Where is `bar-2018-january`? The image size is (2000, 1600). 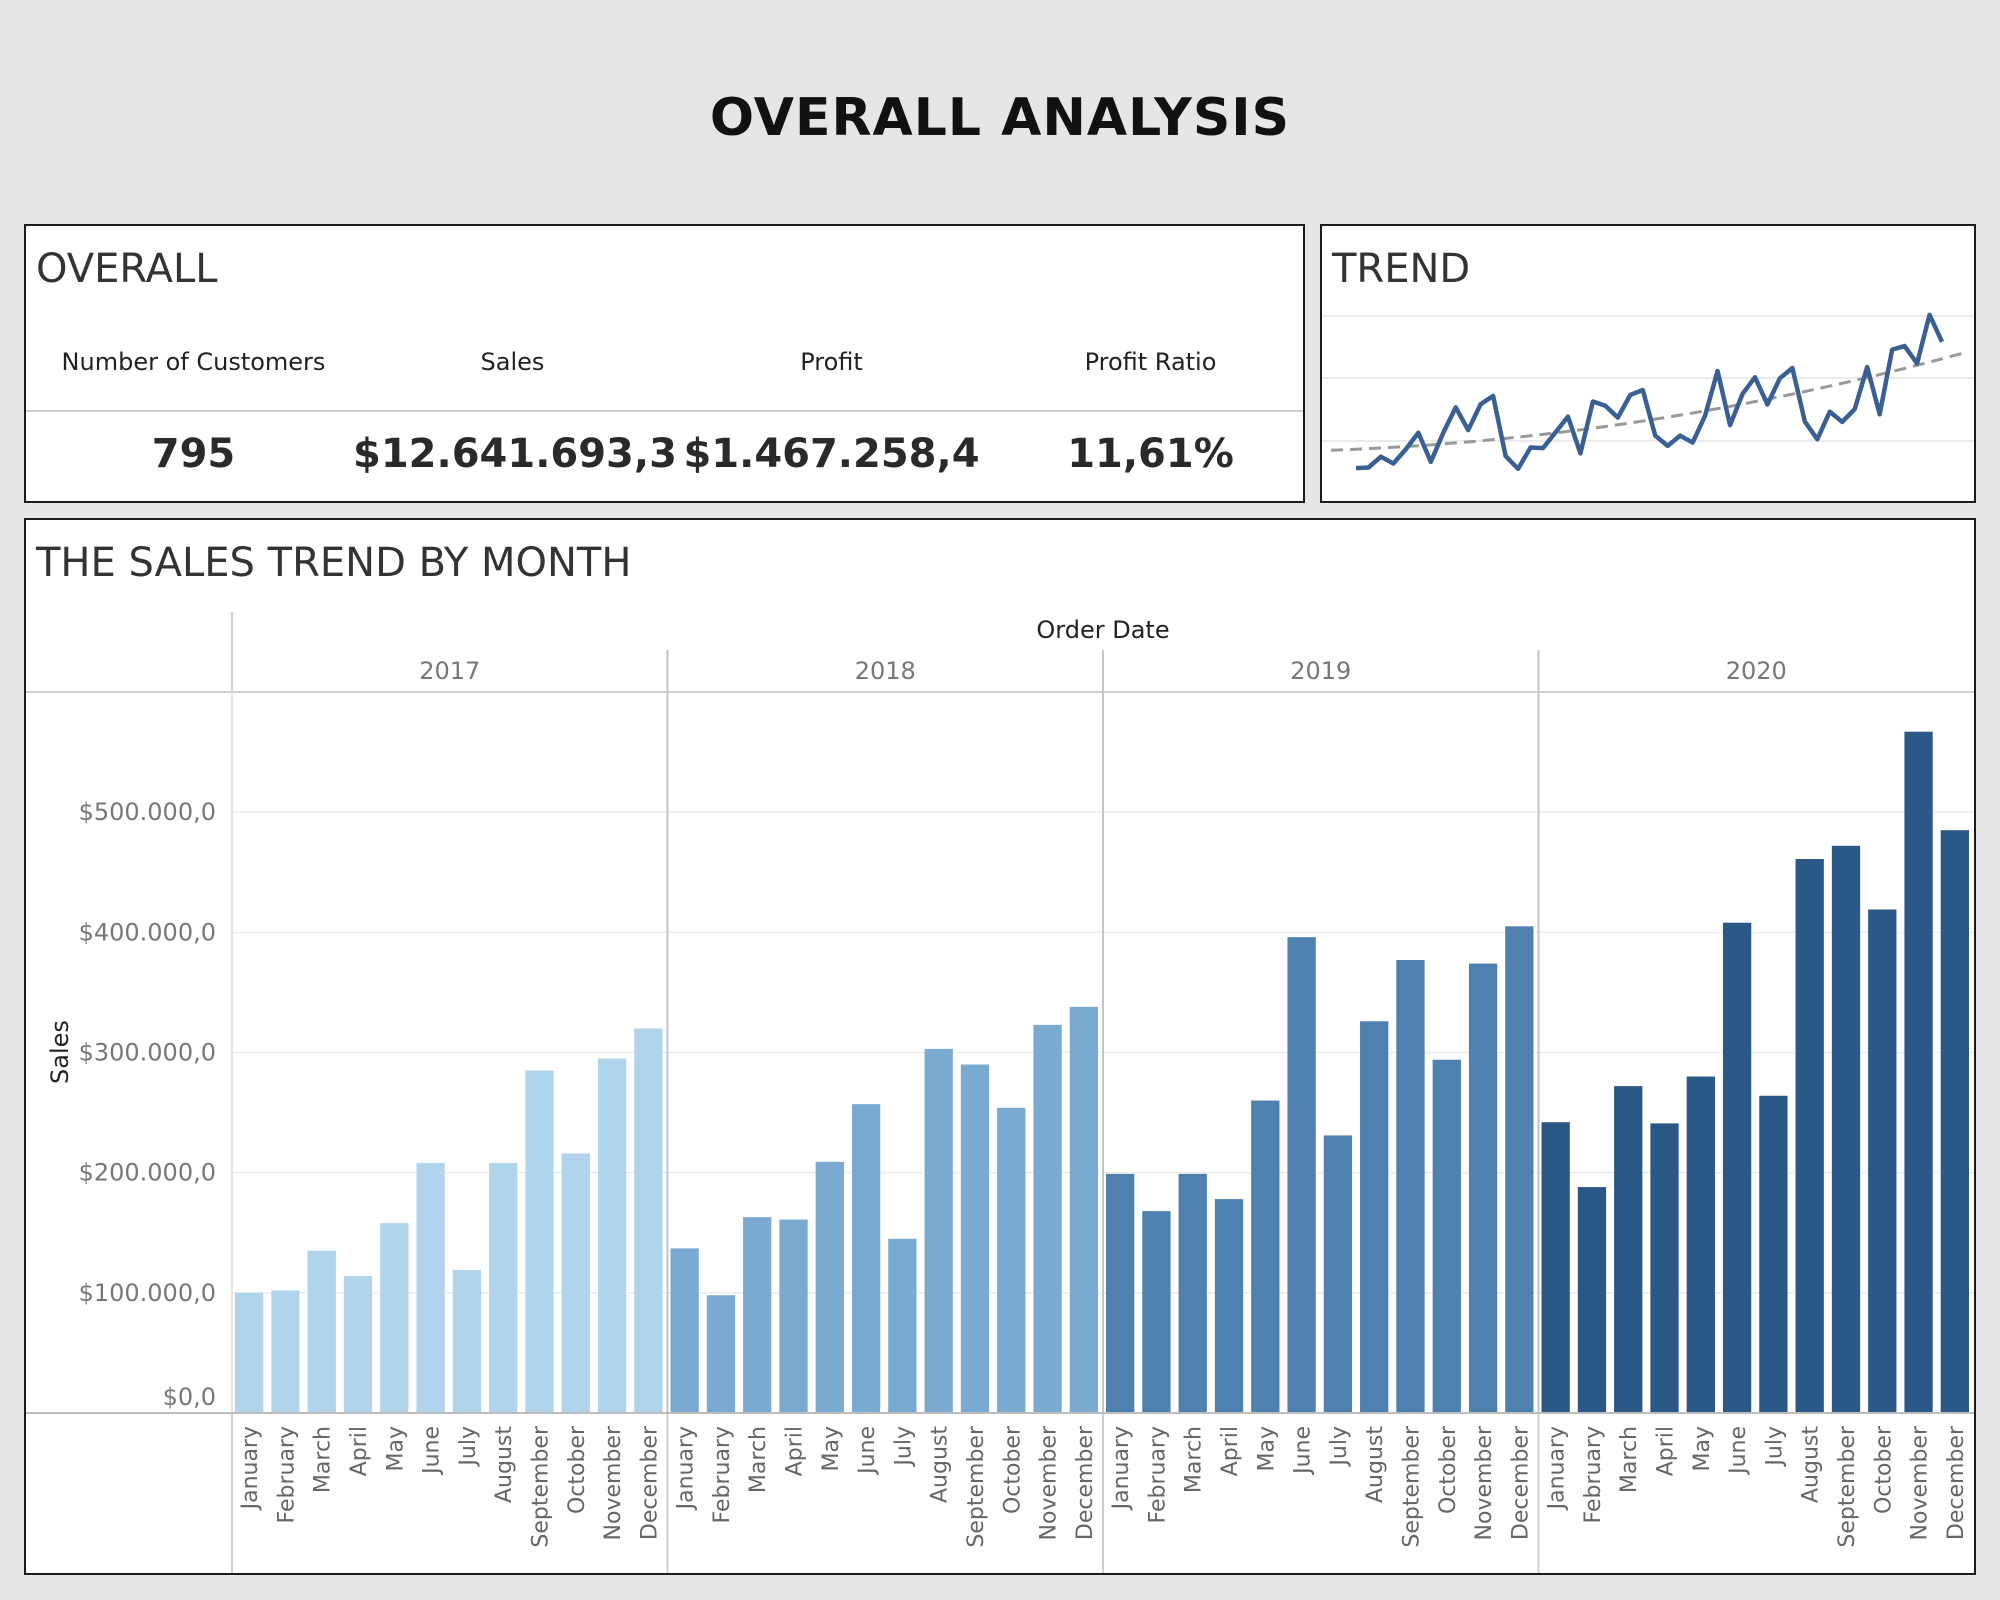 bar-2018-january is located at coordinates (684, 1330).